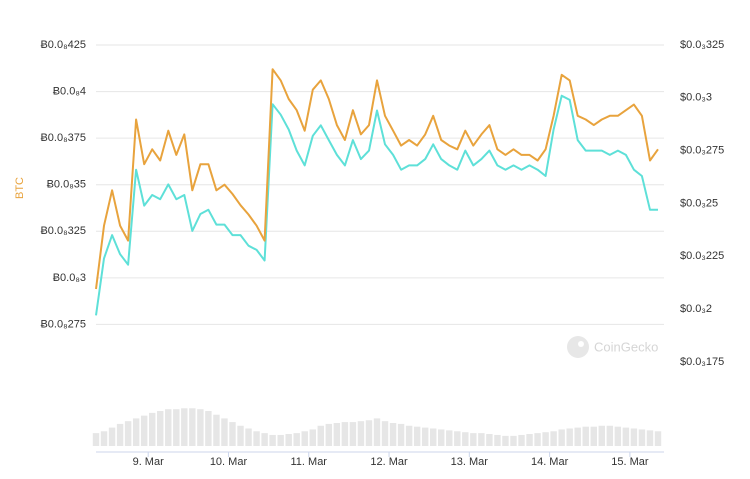  What do you see at coordinates (389, 462) in the screenshot?
I see `x-tick-label: 12. Mar` at bounding box center [389, 462].